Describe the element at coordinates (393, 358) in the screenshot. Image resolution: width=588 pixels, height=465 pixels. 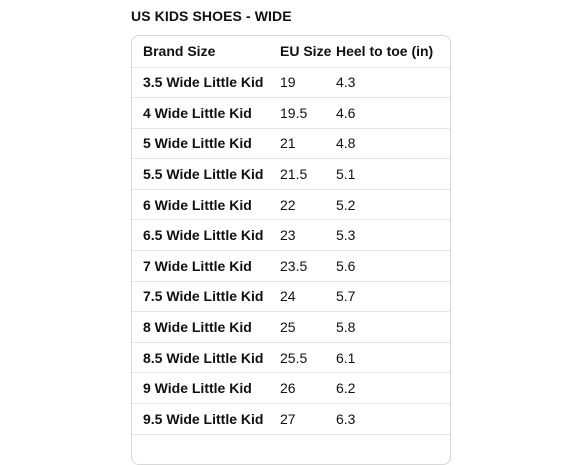
I see `cell-heel-to-toe: 6.1` at that location.